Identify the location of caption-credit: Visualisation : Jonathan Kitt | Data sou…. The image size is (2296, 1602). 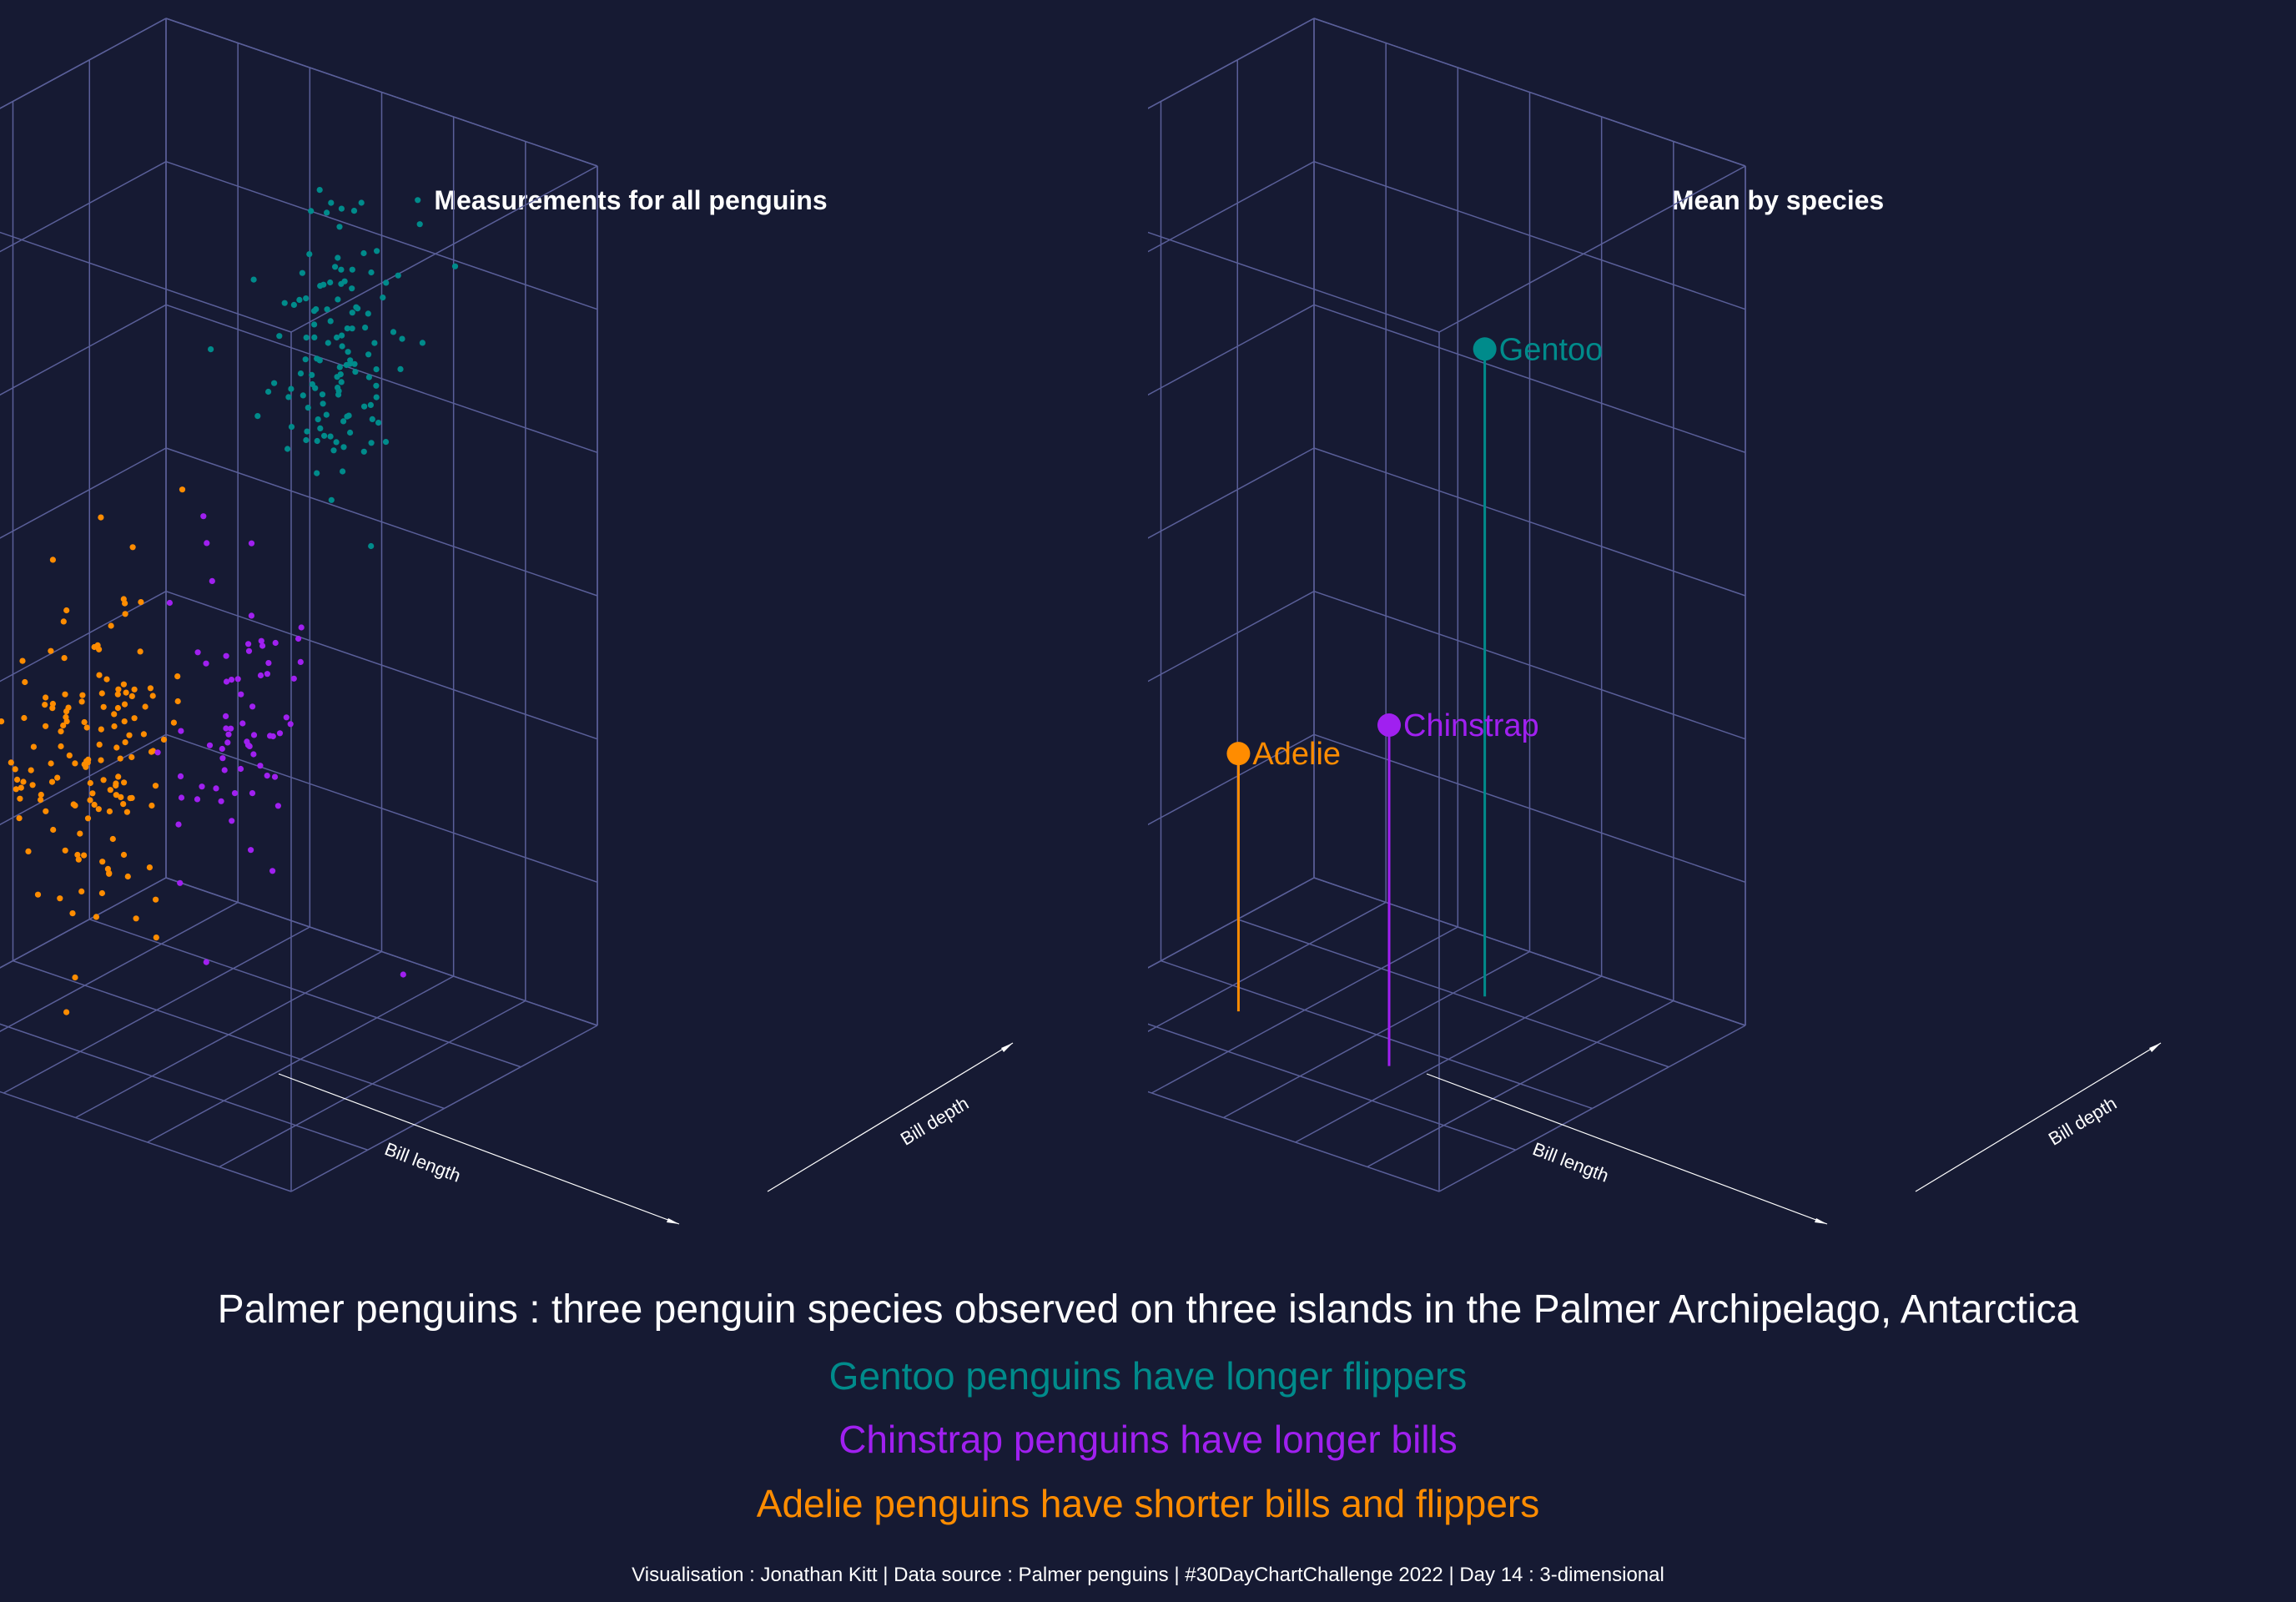
(1148, 1575).